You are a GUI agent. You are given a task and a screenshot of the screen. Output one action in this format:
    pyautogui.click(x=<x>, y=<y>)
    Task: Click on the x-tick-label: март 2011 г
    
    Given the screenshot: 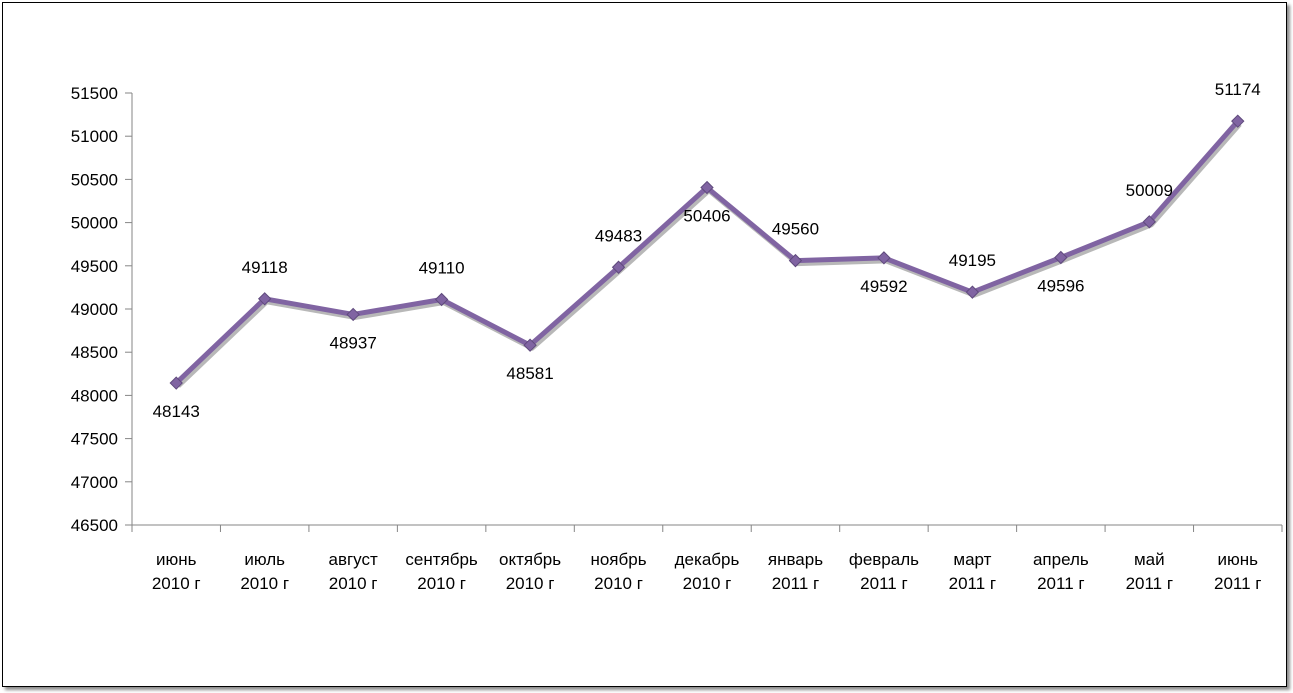 What is the action you would take?
    pyautogui.click(x=972, y=571)
    